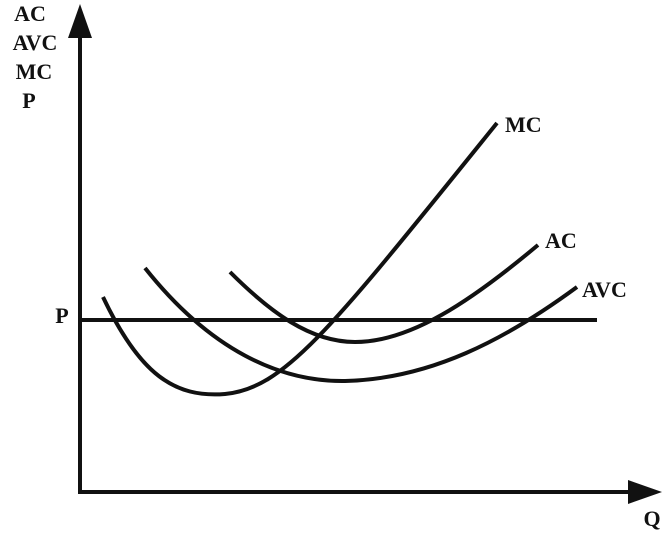 Image resolution: width=666 pixels, height=536 pixels. Describe the element at coordinates (523, 124) in the screenshot. I see `curve-label: MC` at that location.